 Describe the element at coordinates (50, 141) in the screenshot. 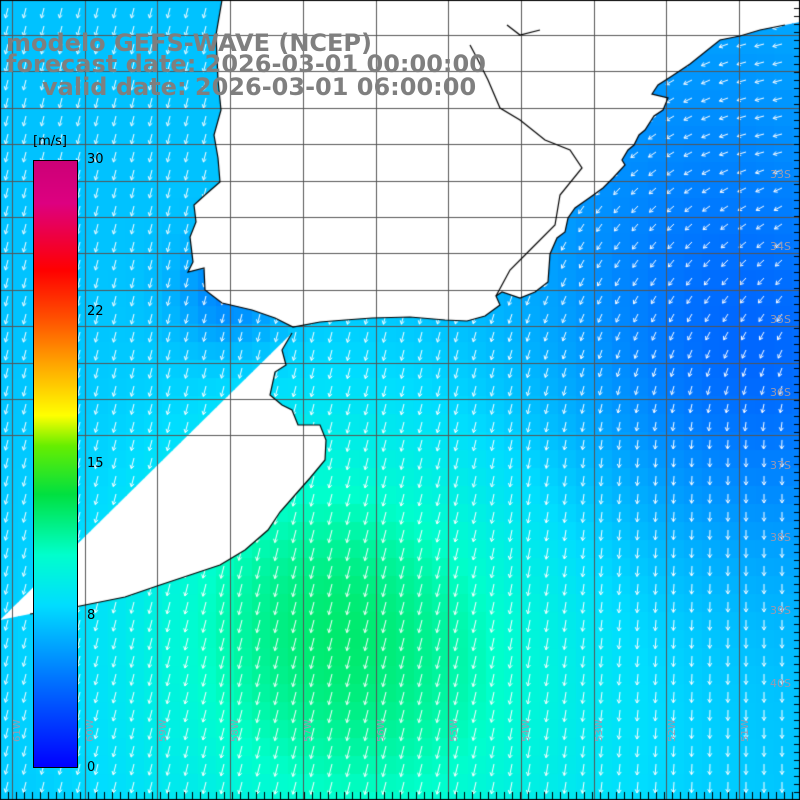

I see `colorbar-unit: [m/s]` at that location.